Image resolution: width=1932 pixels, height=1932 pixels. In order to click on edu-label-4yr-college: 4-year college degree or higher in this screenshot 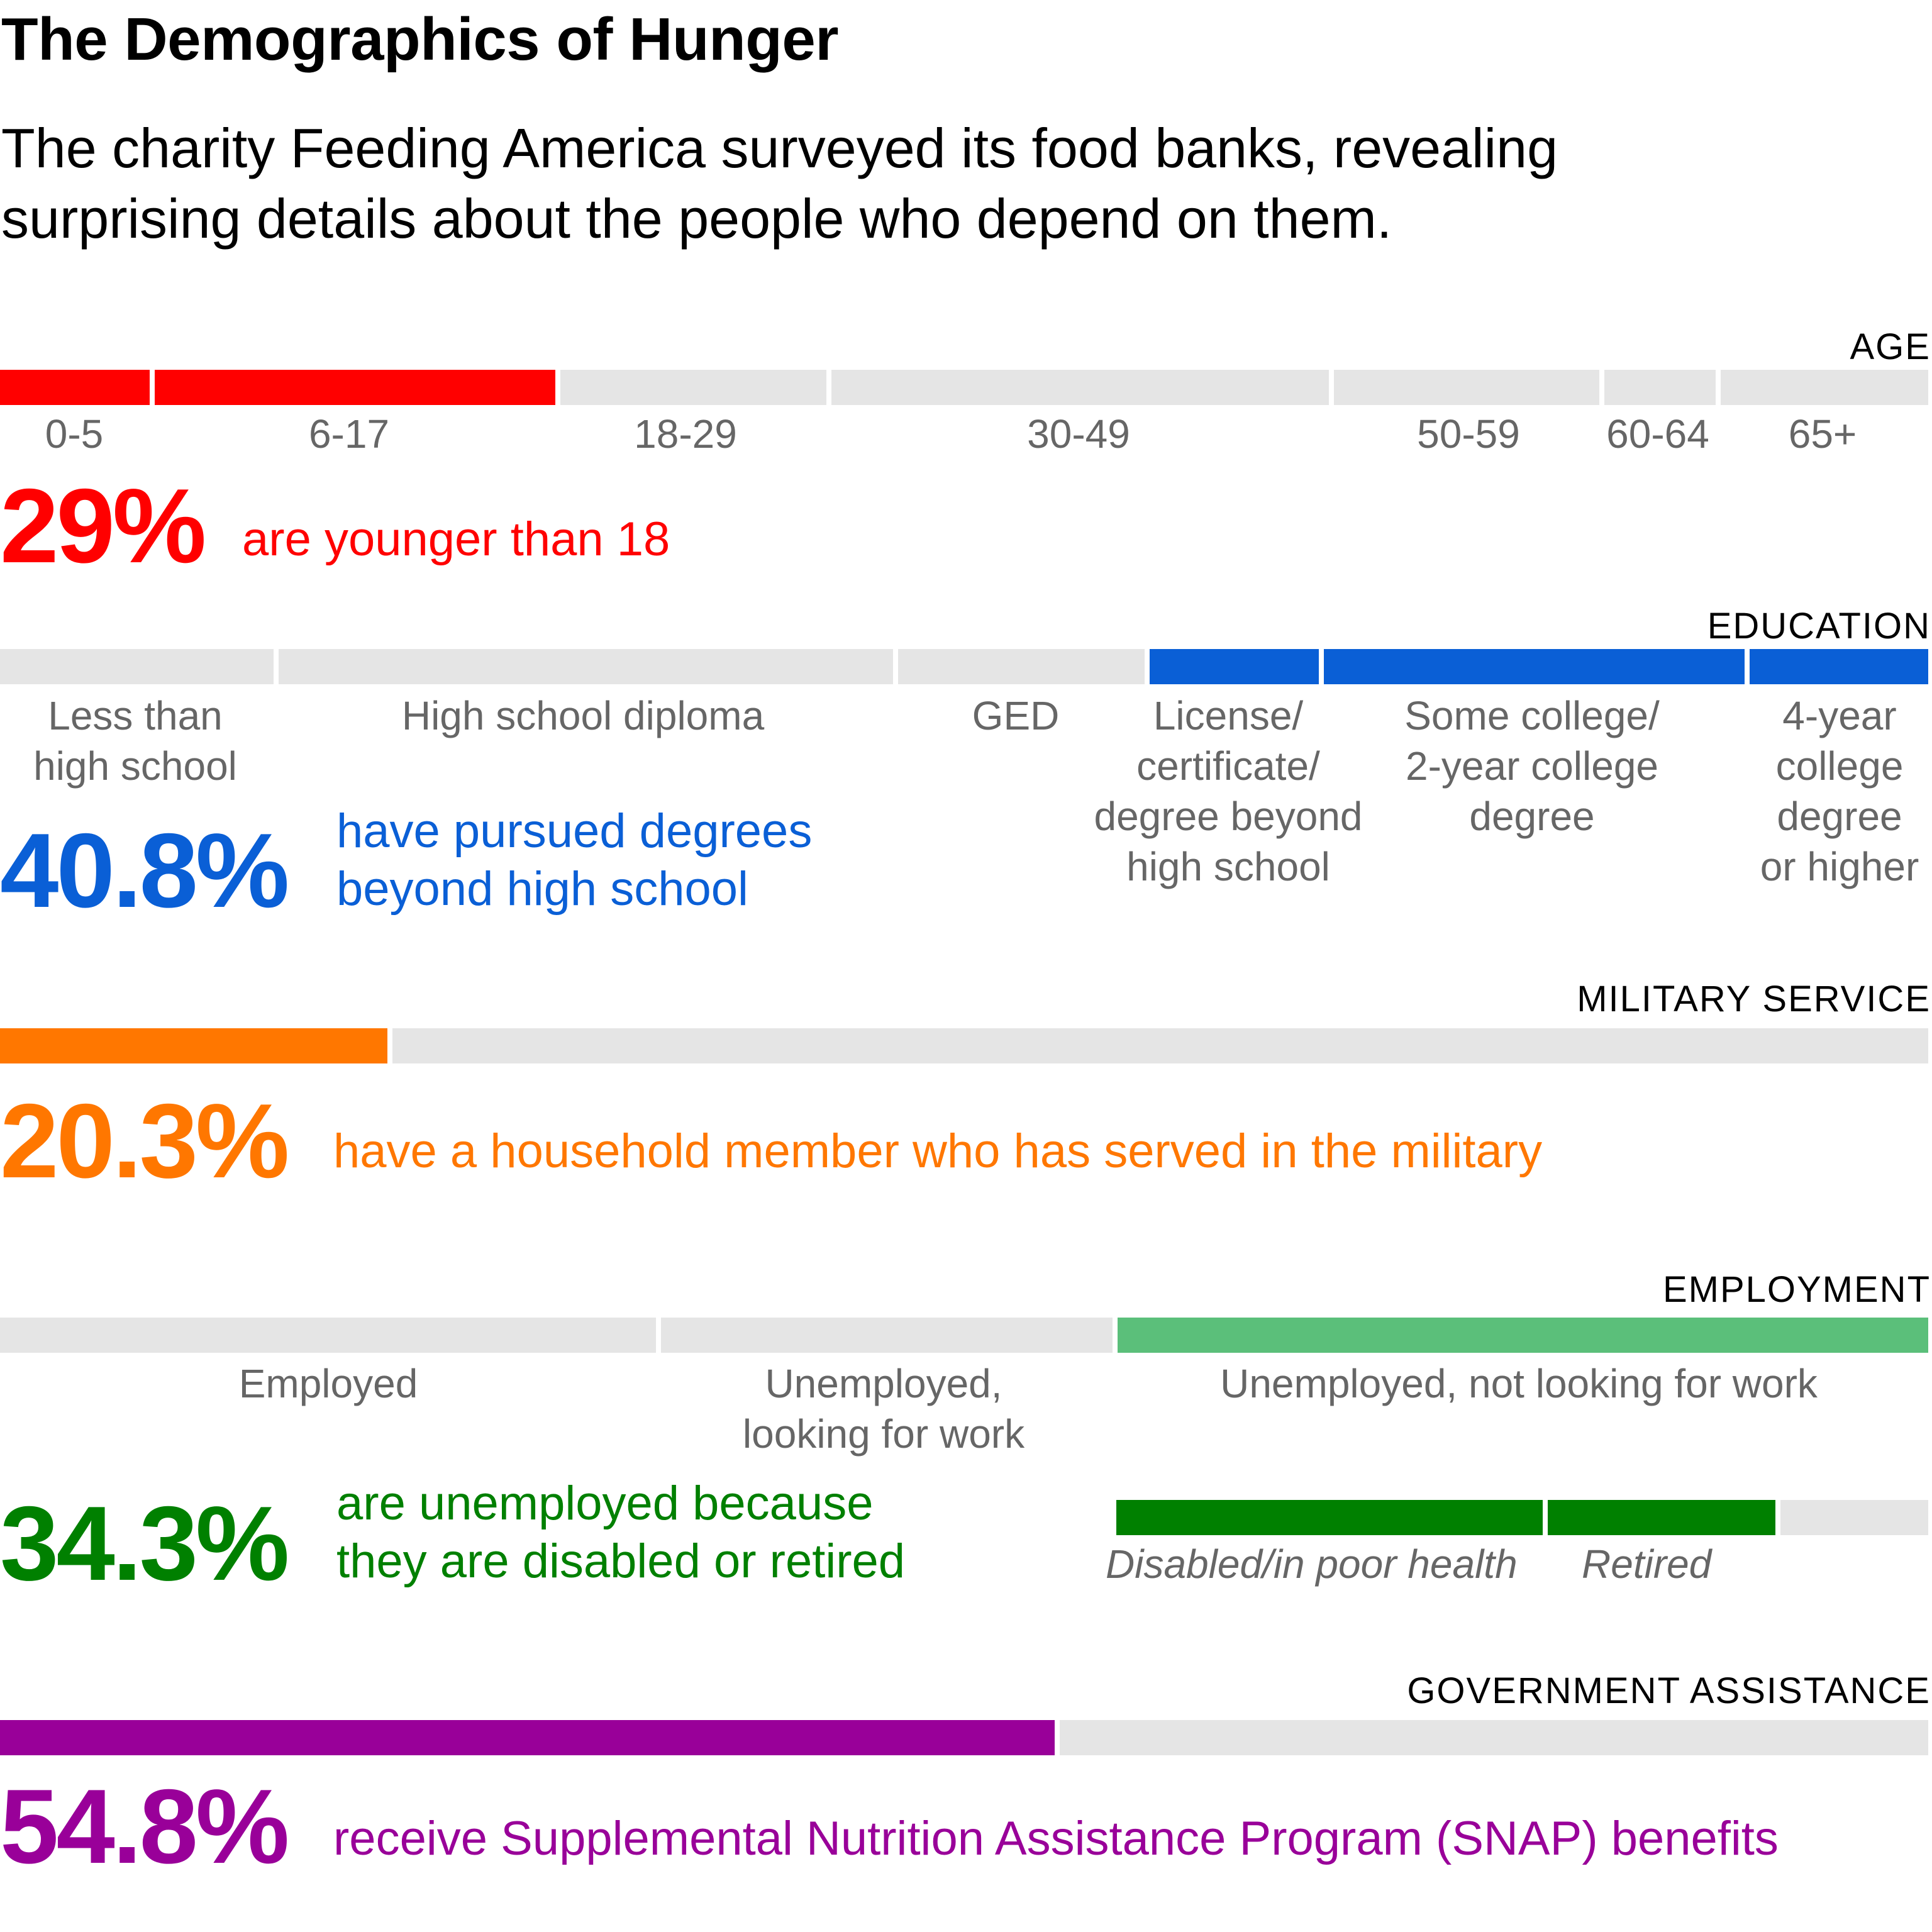, I will do `click(1839, 791)`.